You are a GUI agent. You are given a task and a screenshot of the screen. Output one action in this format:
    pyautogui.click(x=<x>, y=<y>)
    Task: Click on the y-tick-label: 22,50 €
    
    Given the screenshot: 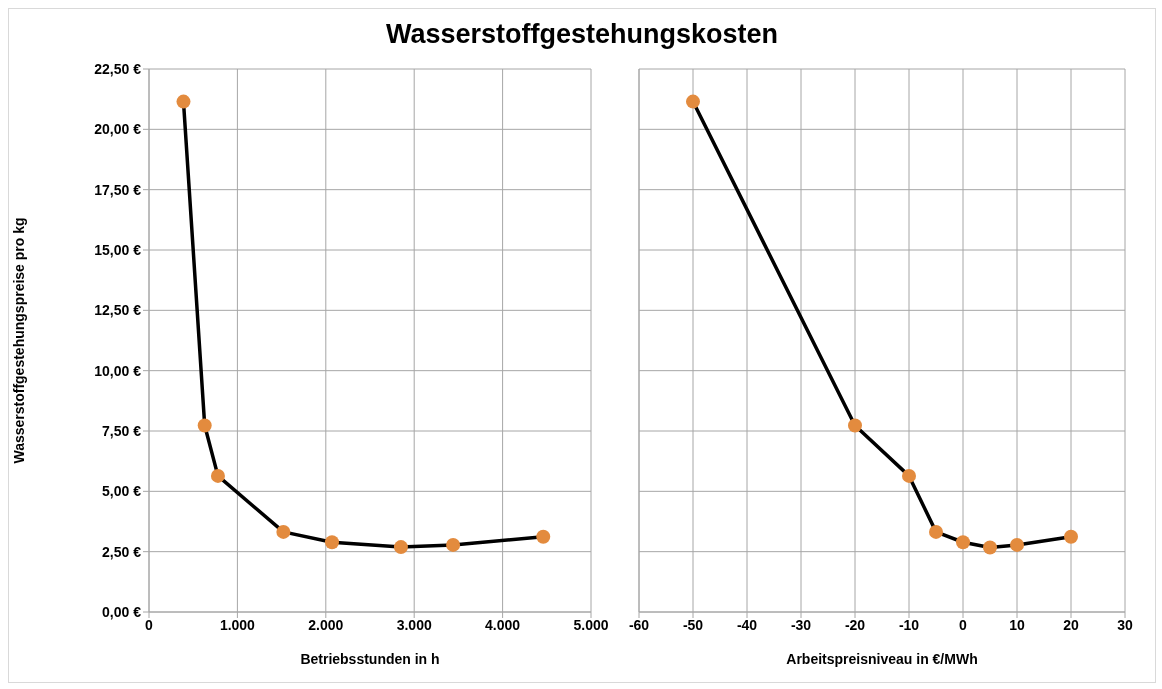 What is the action you would take?
    pyautogui.click(x=118, y=68)
    